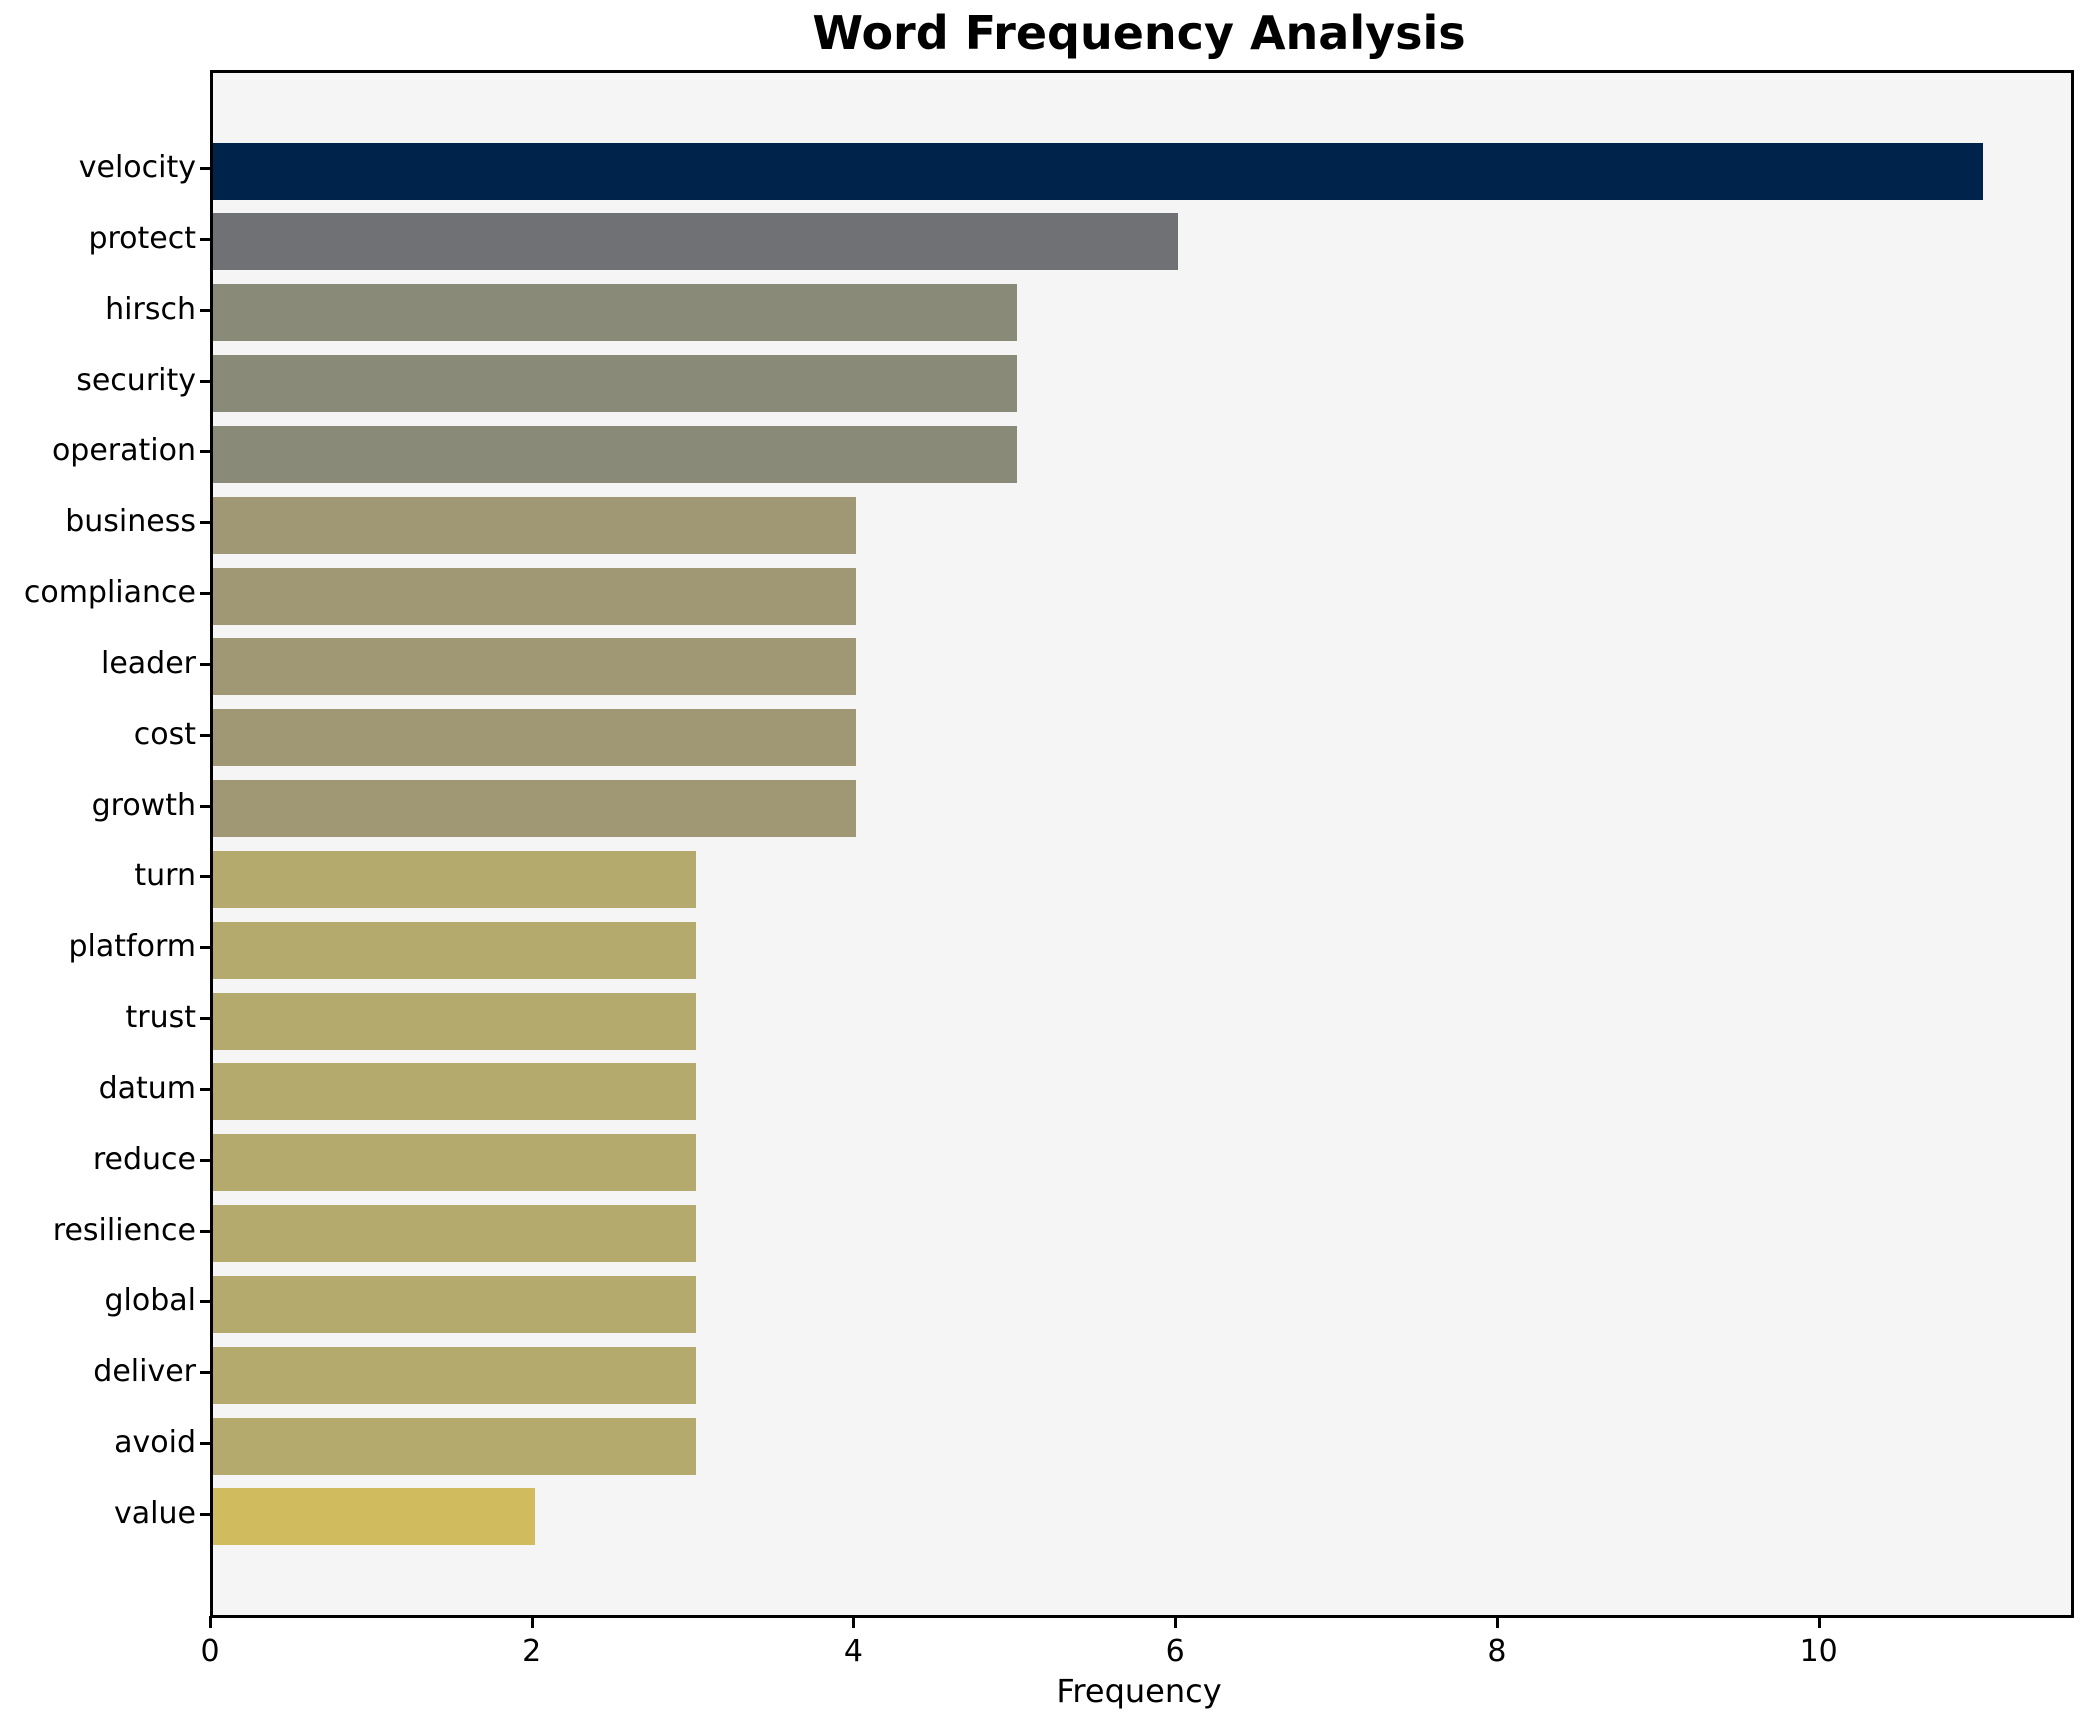 The height and width of the screenshot is (1722, 2088). Describe the element at coordinates (142, 238) in the screenshot. I see `y-tick-label-protect: protect` at that location.